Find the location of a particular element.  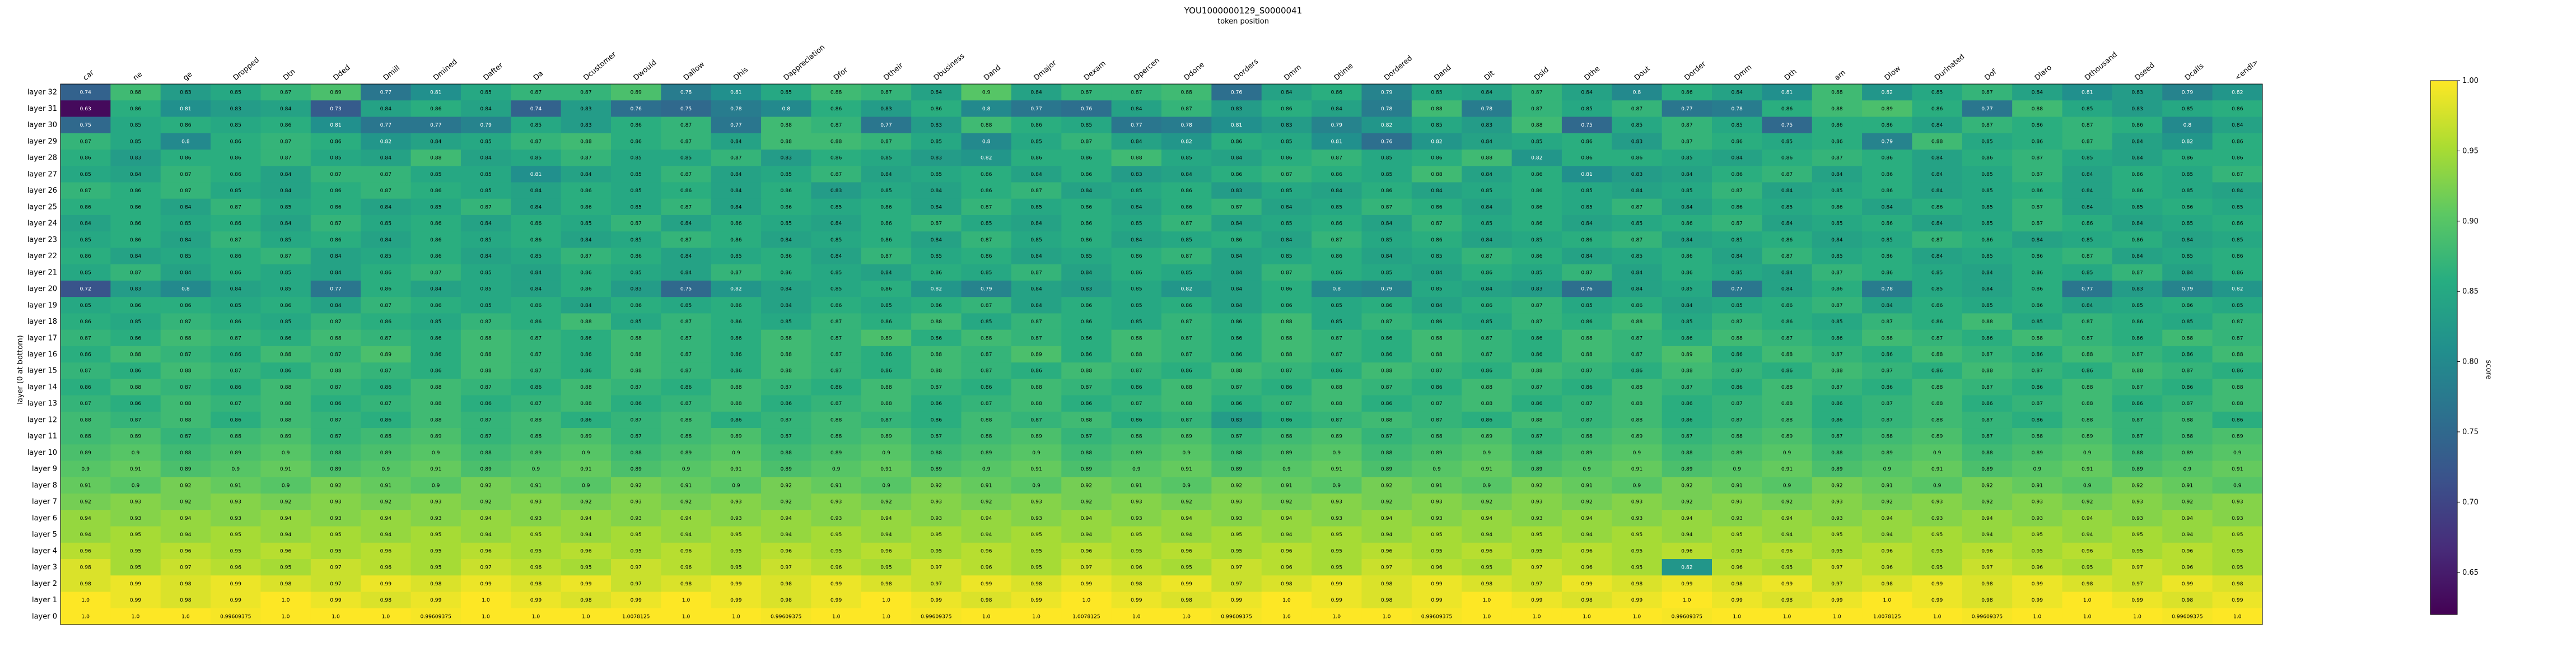

cell-value-label: 0.97 is located at coordinates (1837, 568).